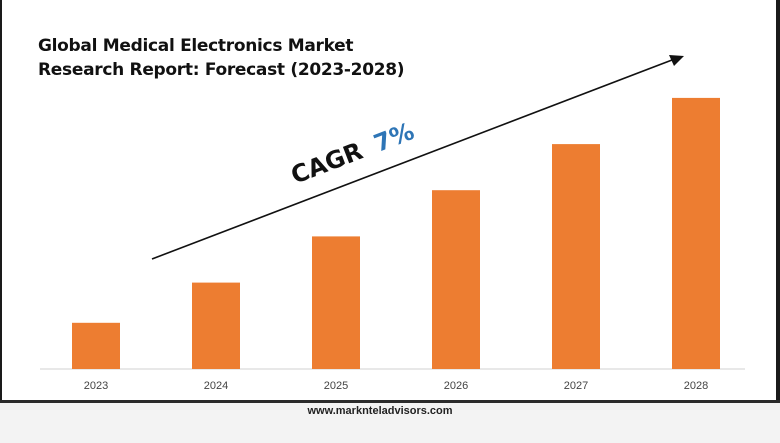  What do you see at coordinates (1, 200) in the screenshot?
I see `left-border` at bounding box center [1, 200].